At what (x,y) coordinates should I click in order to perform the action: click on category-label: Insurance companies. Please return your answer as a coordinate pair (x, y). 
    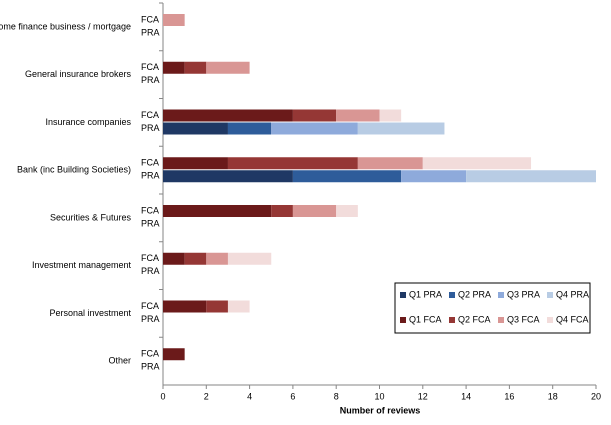
    Looking at the image, I should click on (88, 122).